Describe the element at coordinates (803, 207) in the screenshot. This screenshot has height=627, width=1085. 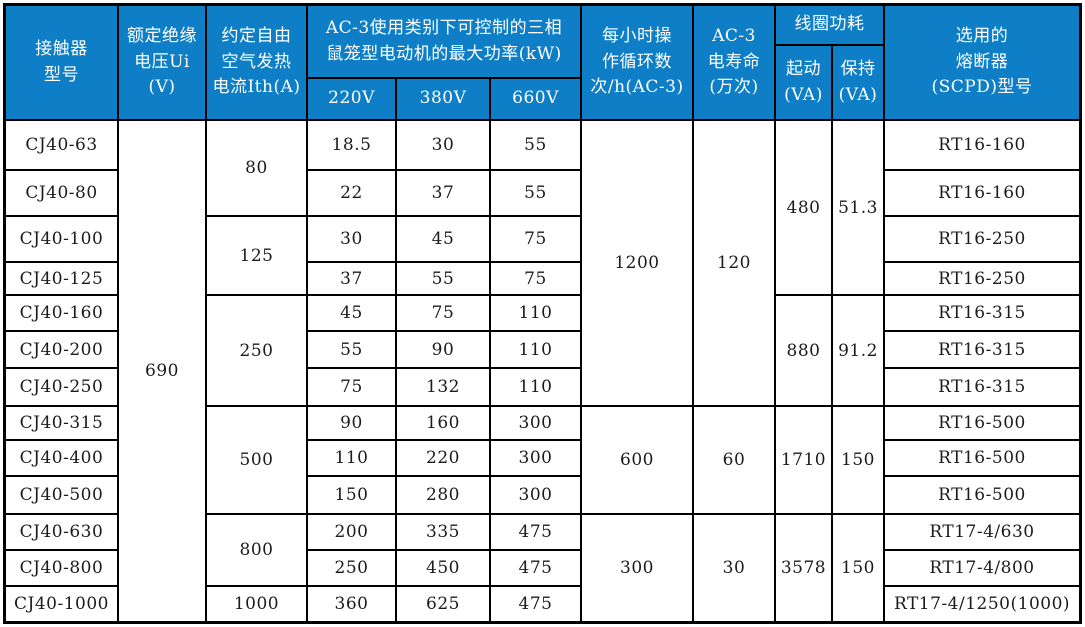
I see `merged-coil-start: 480` at that location.